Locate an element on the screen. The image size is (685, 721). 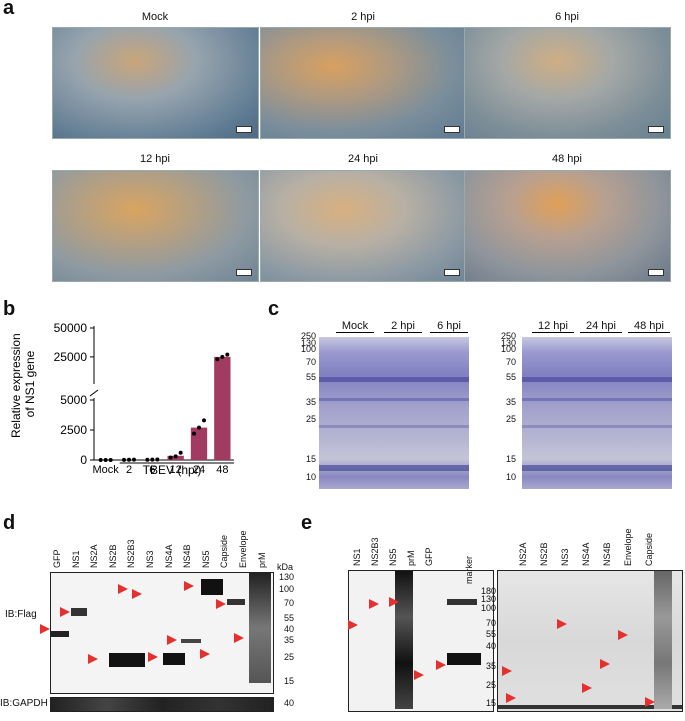
panel-c-label: c is located at coordinates (274, 309).